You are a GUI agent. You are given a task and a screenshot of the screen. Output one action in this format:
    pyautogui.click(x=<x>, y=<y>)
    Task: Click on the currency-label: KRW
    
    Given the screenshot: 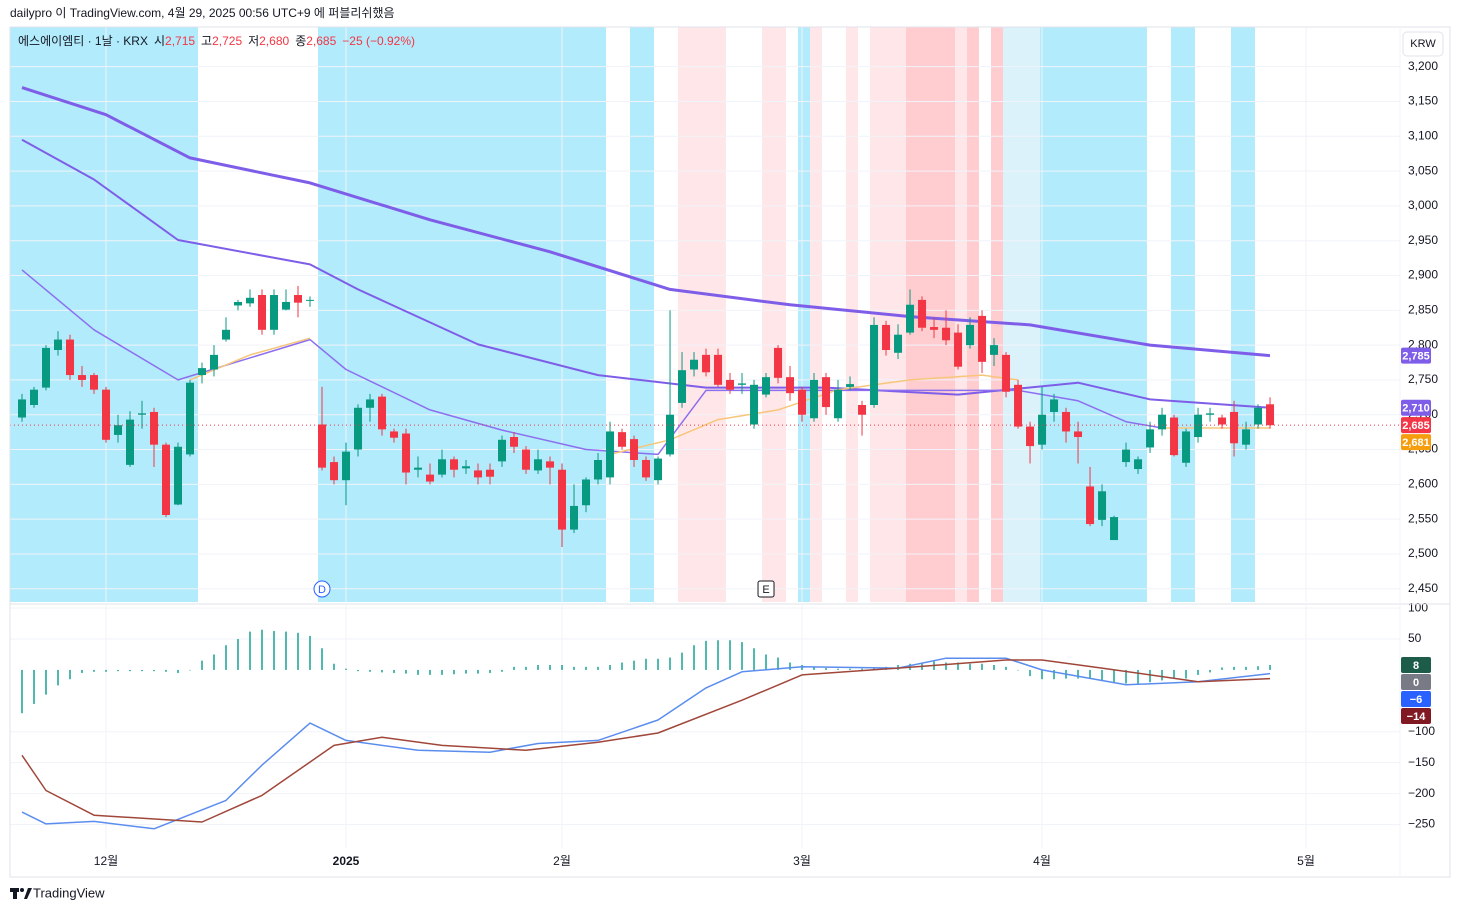 What is the action you would take?
    pyautogui.click(x=1423, y=44)
    